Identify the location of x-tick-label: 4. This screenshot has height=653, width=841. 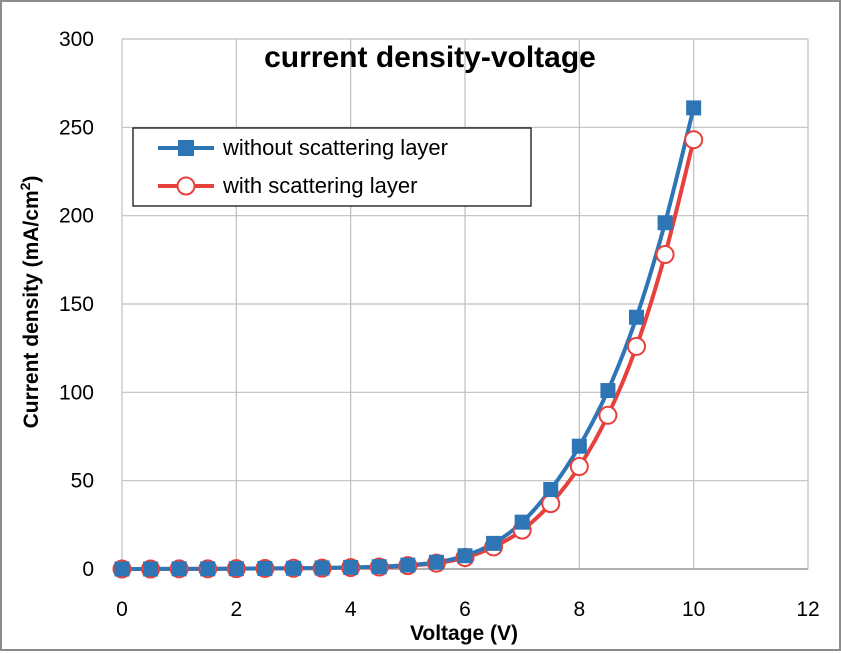
(351, 609).